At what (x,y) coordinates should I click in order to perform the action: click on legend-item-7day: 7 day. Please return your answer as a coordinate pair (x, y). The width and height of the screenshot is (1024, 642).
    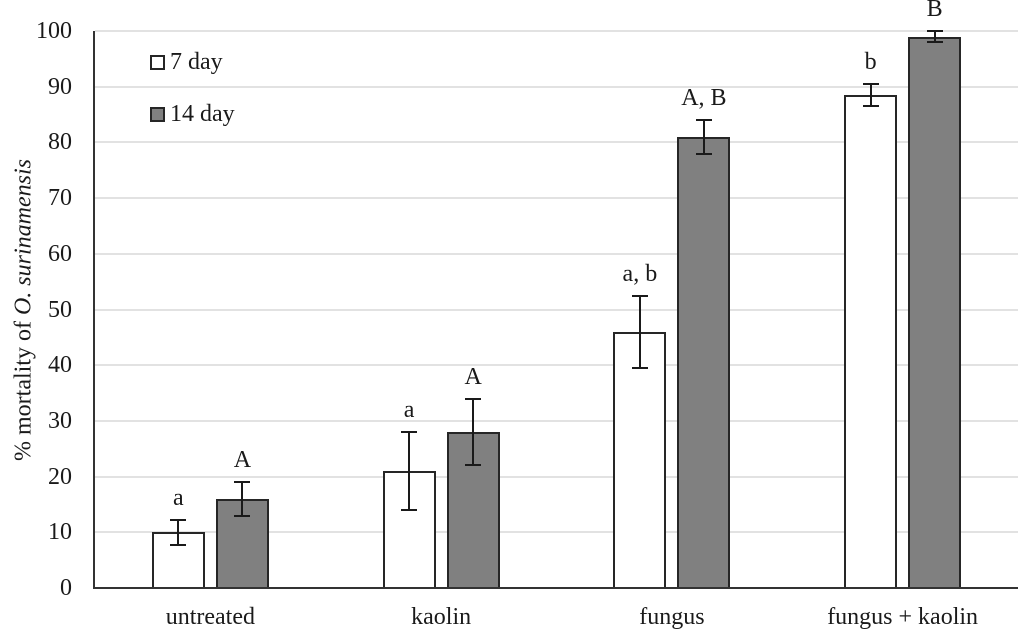
    Looking at the image, I should click on (192, 62).